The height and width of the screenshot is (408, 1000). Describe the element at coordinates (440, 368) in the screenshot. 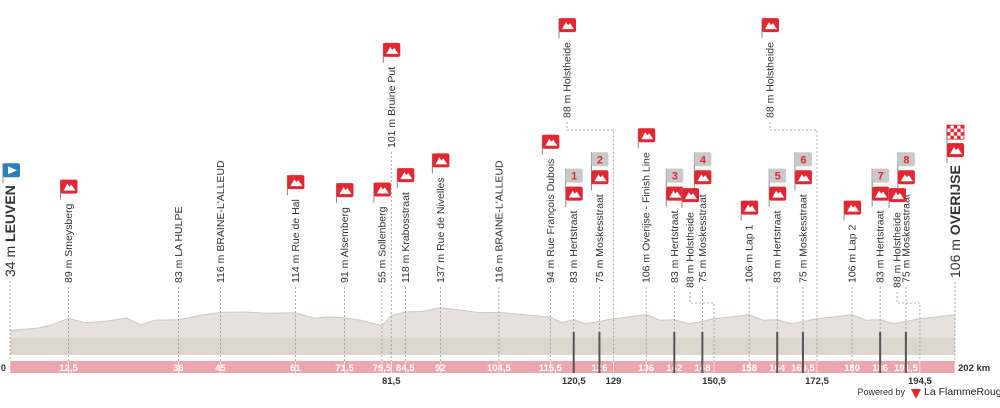

I see `x-tick-label: 92` at that location.